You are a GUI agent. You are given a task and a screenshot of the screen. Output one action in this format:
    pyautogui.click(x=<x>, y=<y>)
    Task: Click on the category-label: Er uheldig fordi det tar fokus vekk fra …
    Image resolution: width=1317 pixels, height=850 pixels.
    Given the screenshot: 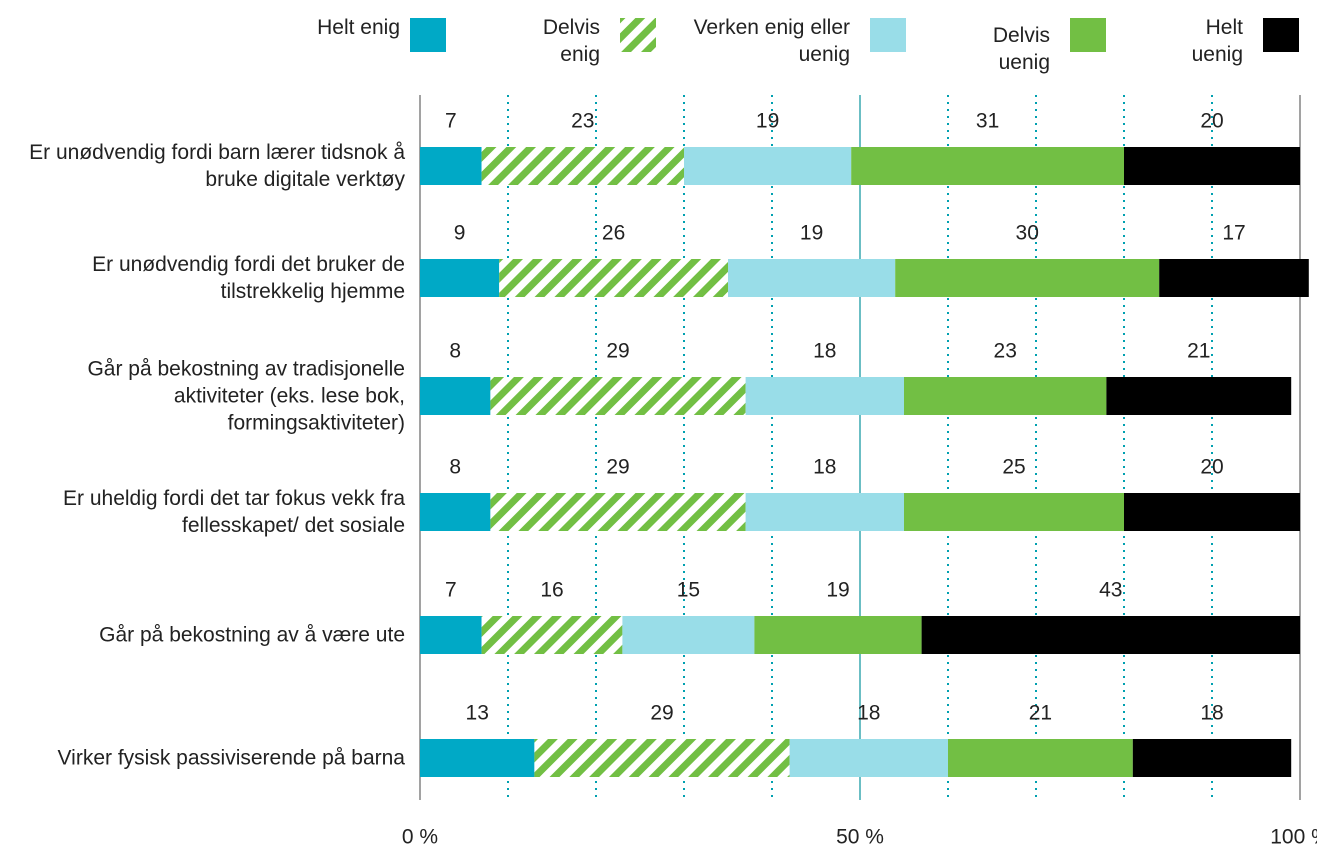 What is the action you would take?
    pyautogui.click(x=234, y=512)
    